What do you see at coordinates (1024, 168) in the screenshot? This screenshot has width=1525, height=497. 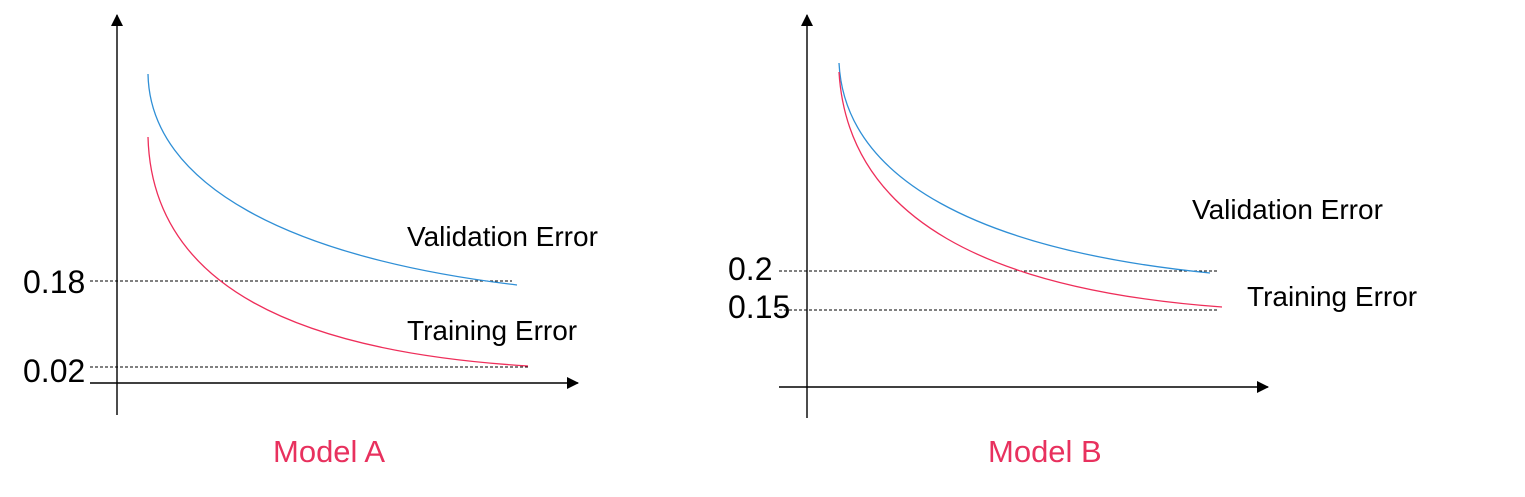 I see `model-b-validation-curve` at bounding box center [1024, 168].